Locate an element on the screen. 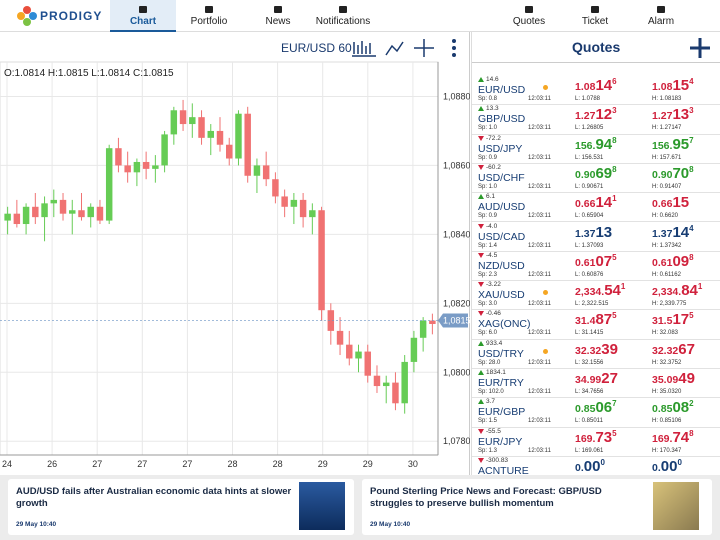 The width and height of the screenshot is (720, 540). price-sup: 1 is located at coordinates (700, 287).